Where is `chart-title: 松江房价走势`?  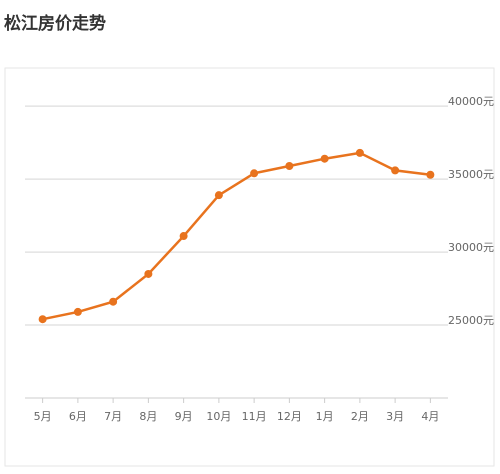 chart-title: 松江房价走势 is located at coordinates (55, 23).